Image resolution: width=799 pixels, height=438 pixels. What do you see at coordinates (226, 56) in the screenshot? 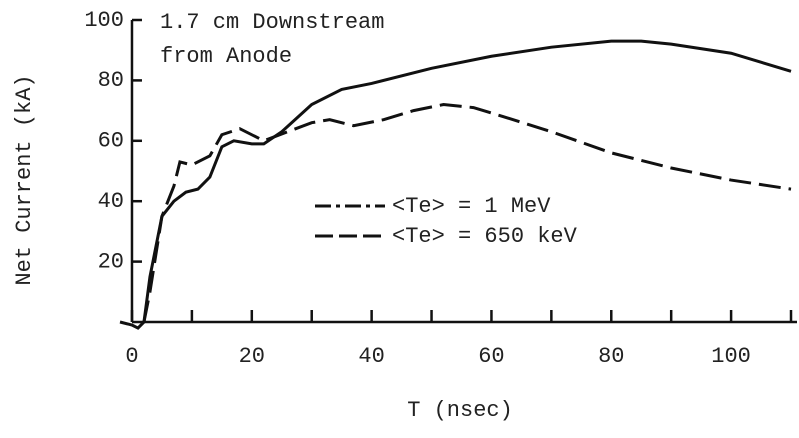
I see `annotation: from Anode` at bounding box center [226, 56].